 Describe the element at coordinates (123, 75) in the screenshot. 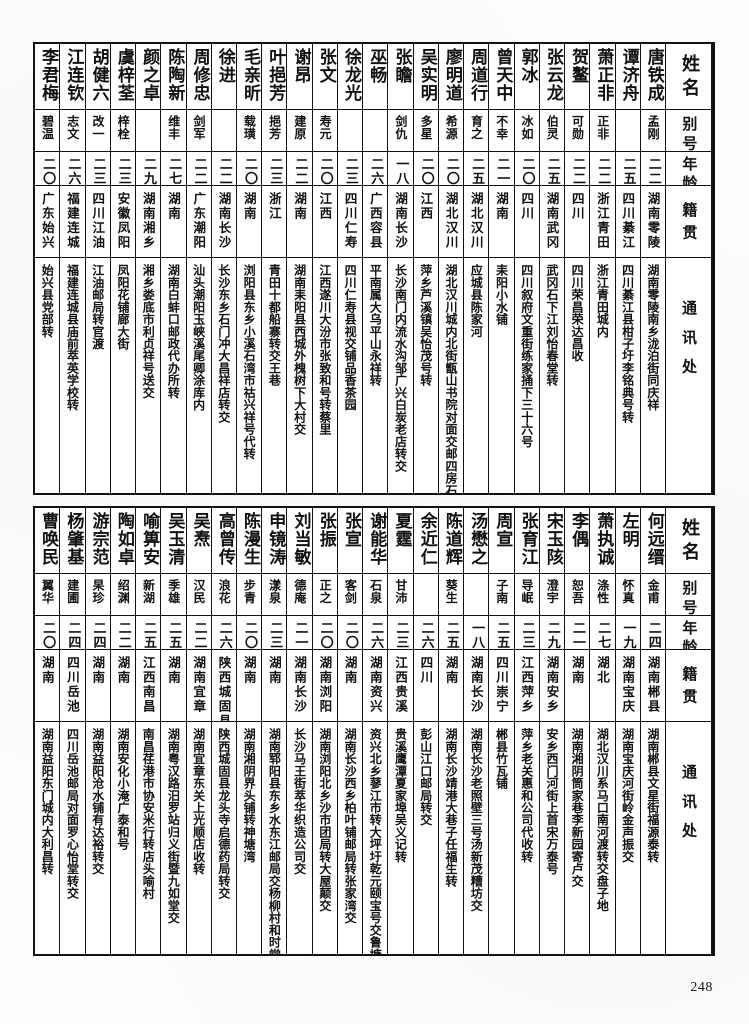

I see `cell-name-text: 虞梓荃` at that location.